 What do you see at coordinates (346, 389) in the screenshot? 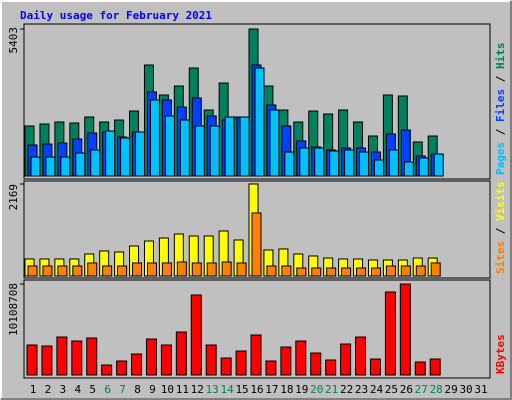
I see `x-tick-label: 22` at bounding box center [346, 389].